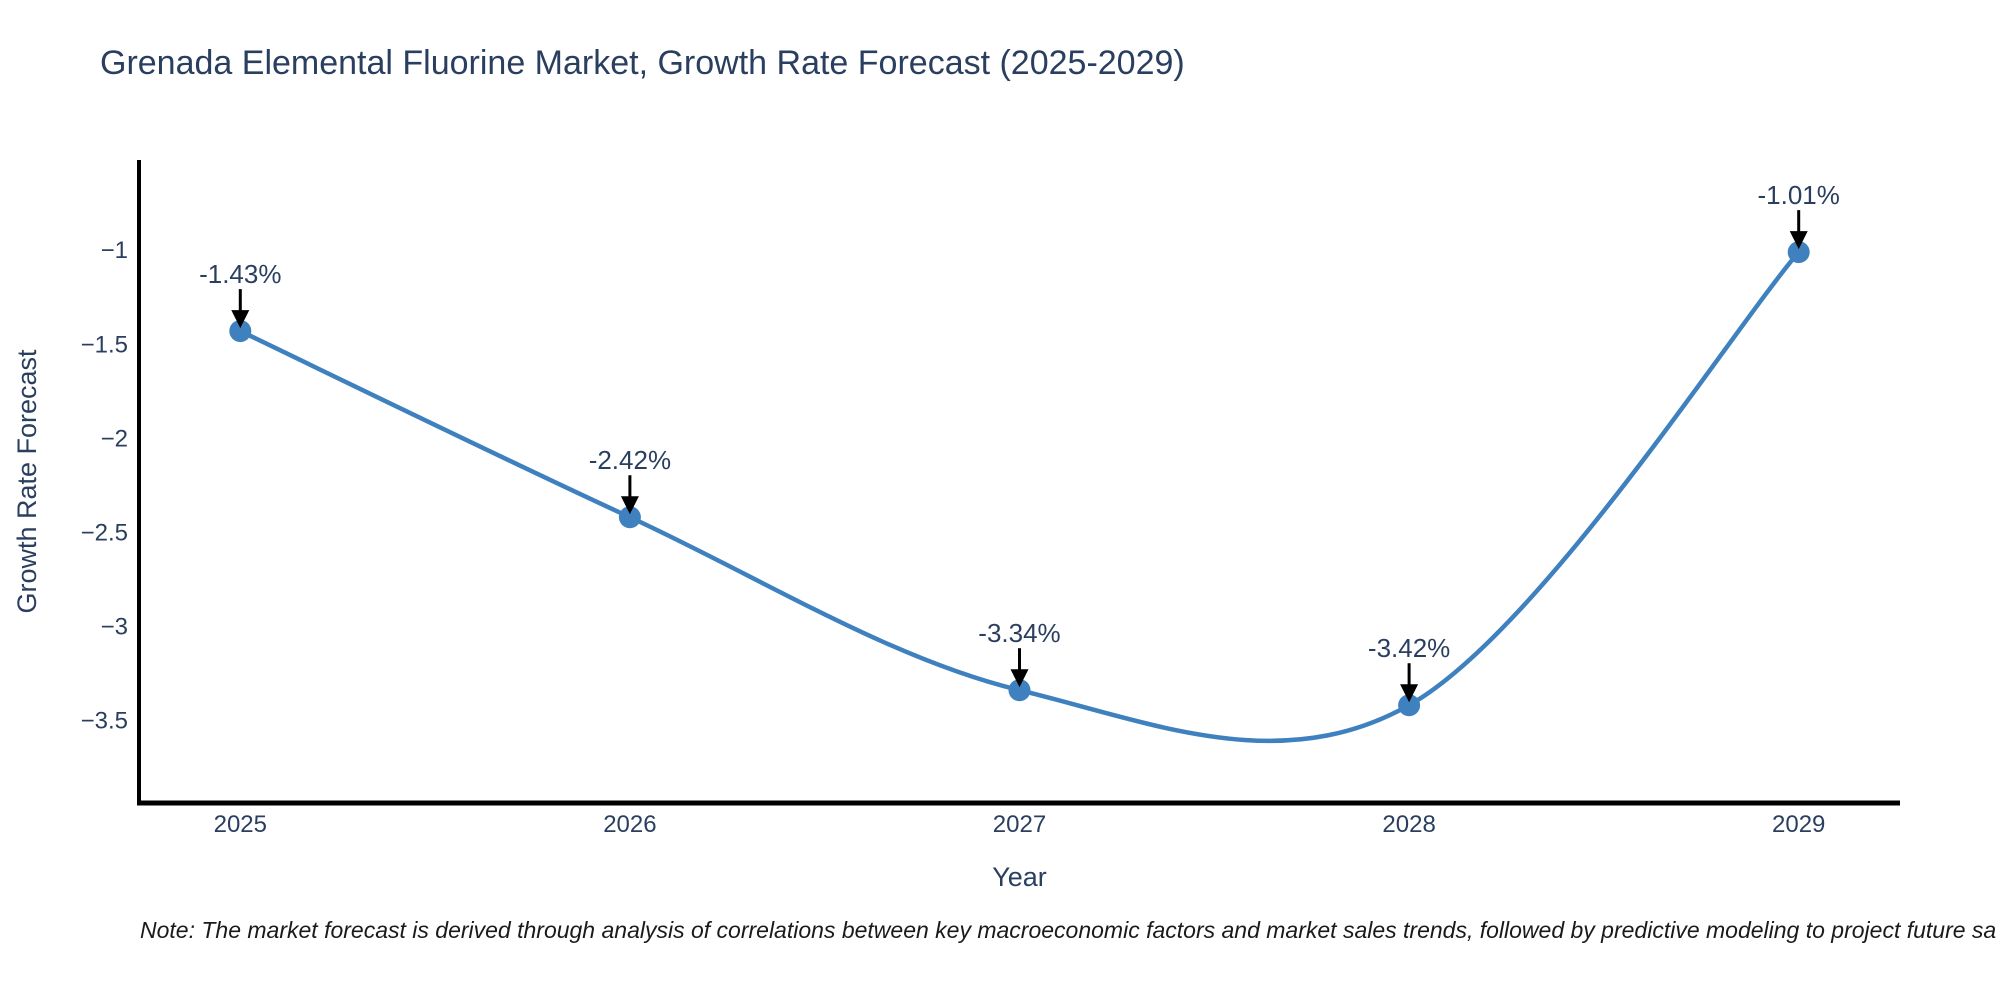  What do you see at coordinates (630, 460) in the screenshot?
I see `data-point-label: -2.42%` at bounding box center [630, 460].